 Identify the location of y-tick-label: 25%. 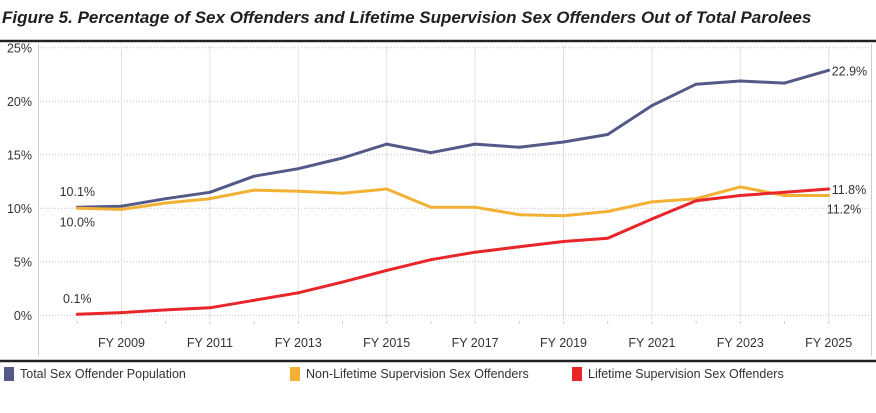
(19, 48).